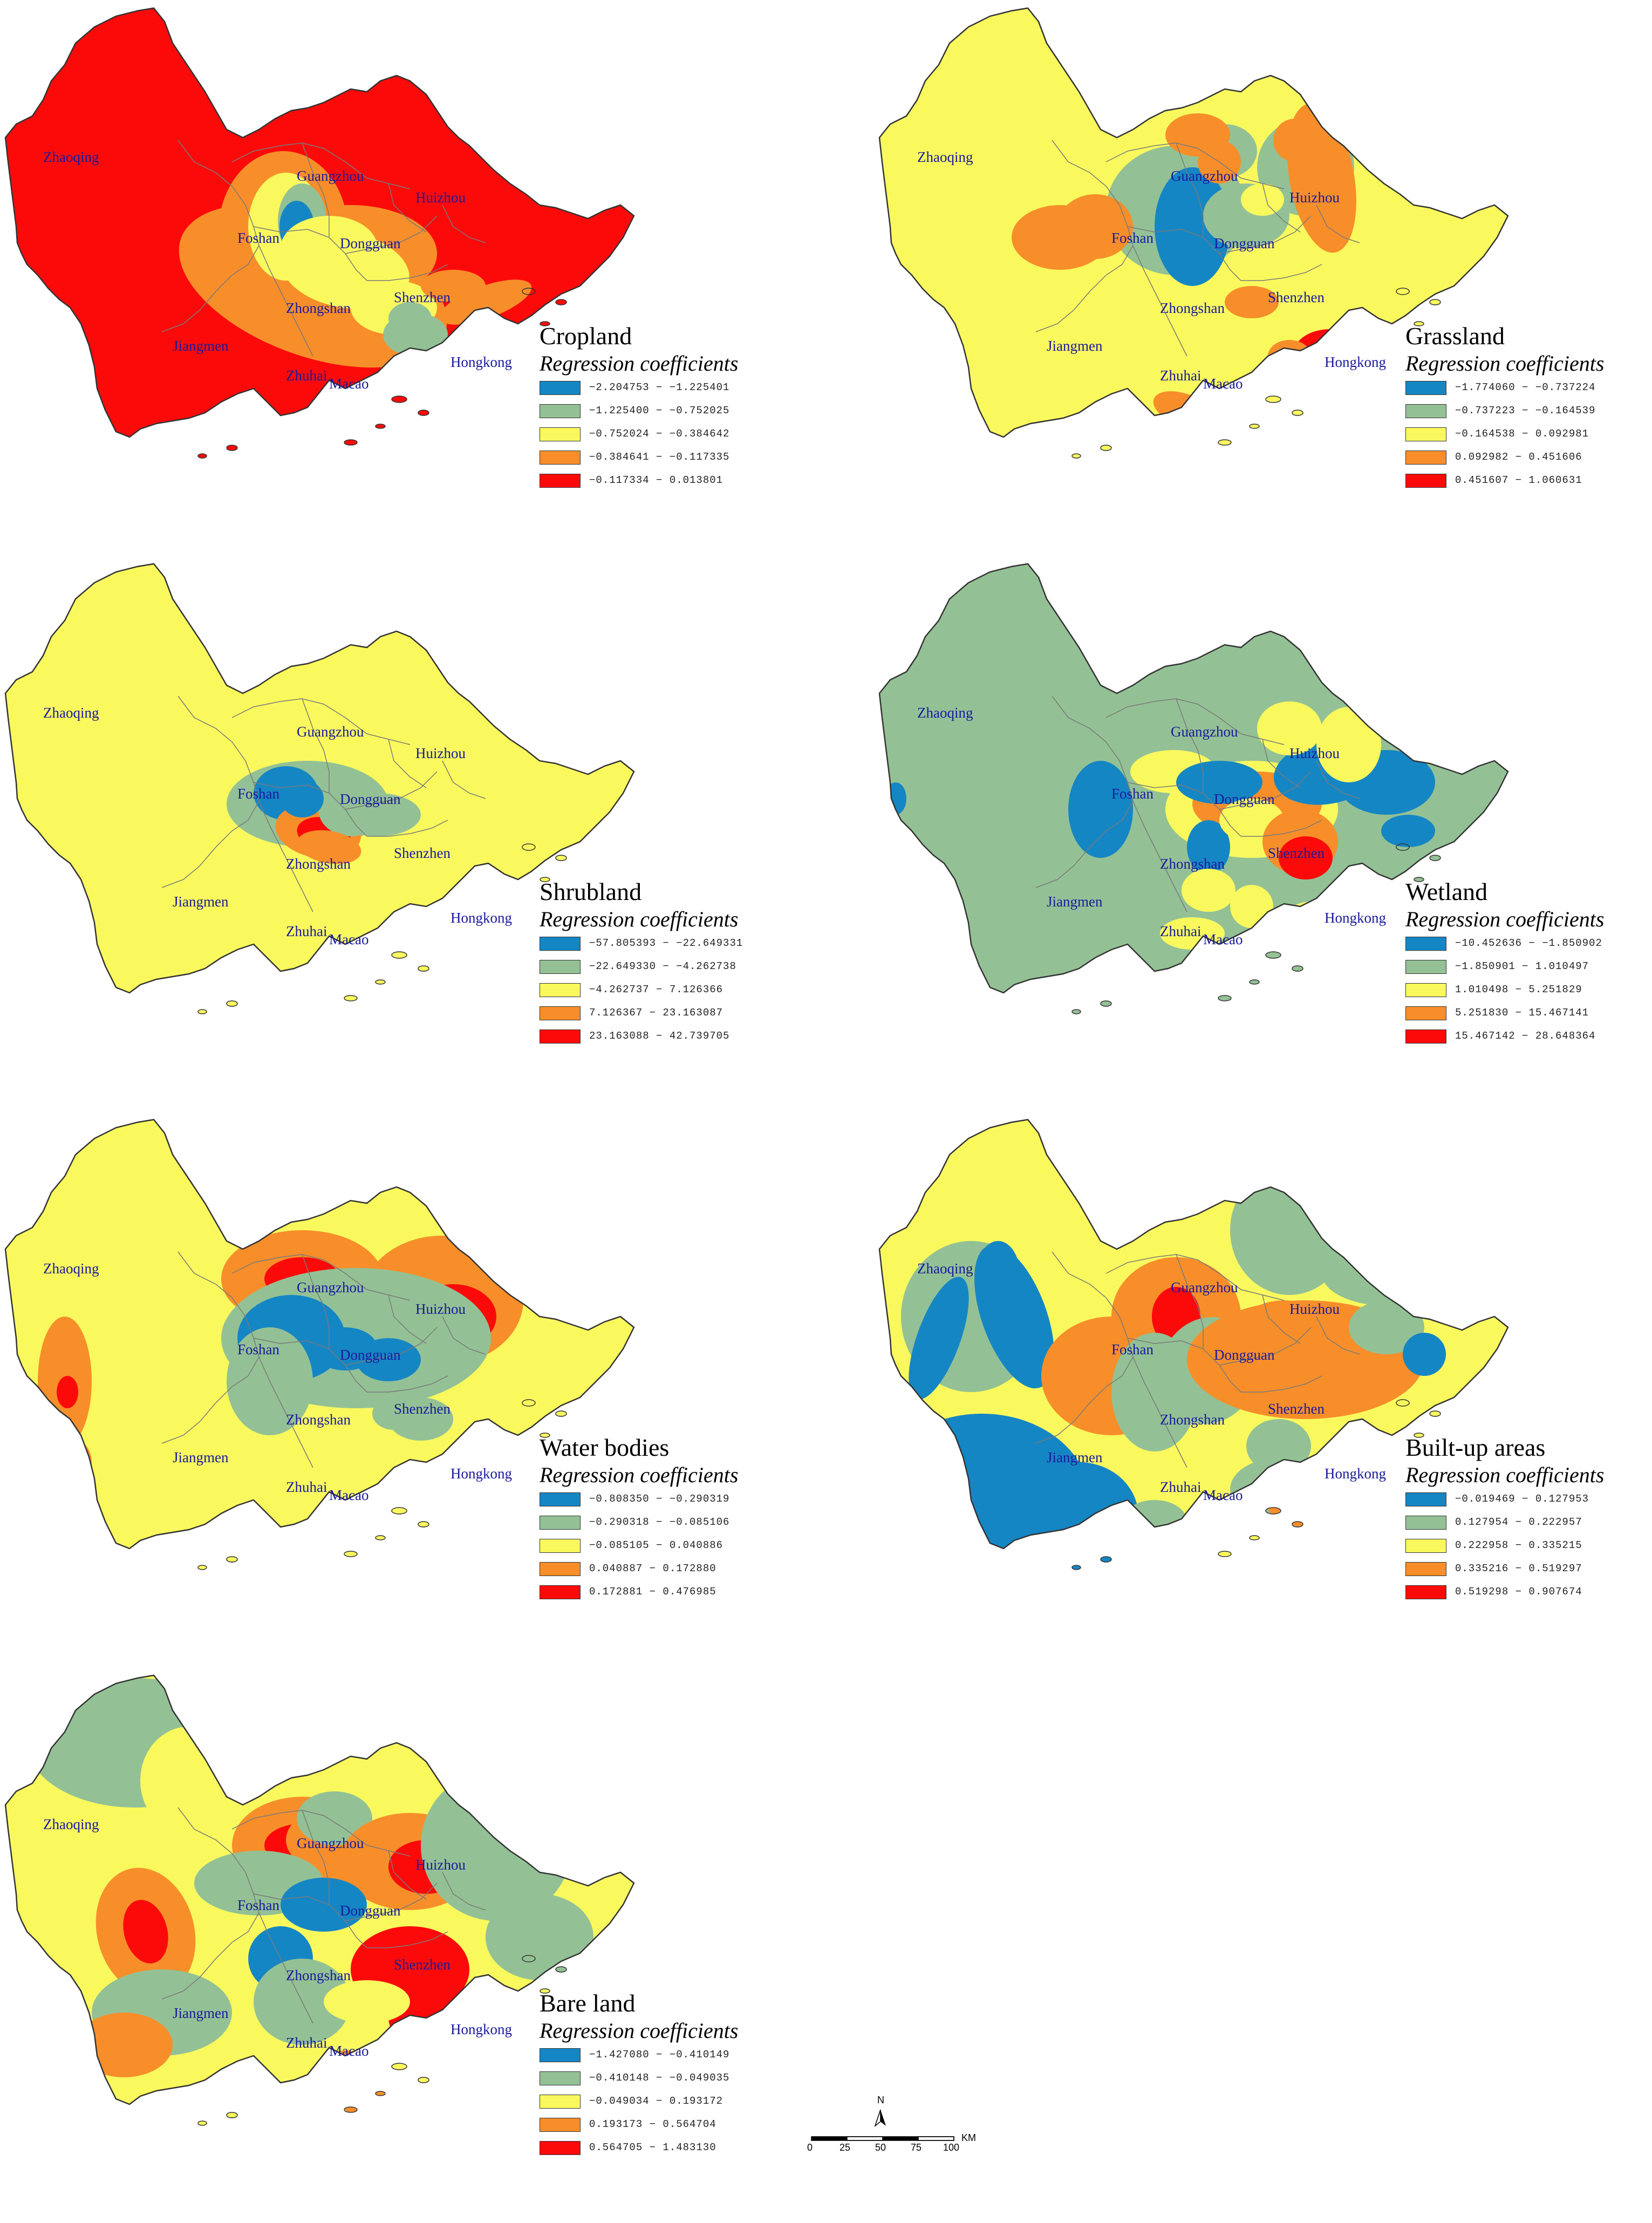 This screenshot has width=1652, height=2223. Describe the element at coordinates (647, 1037) in the screenshot. I see `legend-item: 23.163088 − 42.739705` at that location.